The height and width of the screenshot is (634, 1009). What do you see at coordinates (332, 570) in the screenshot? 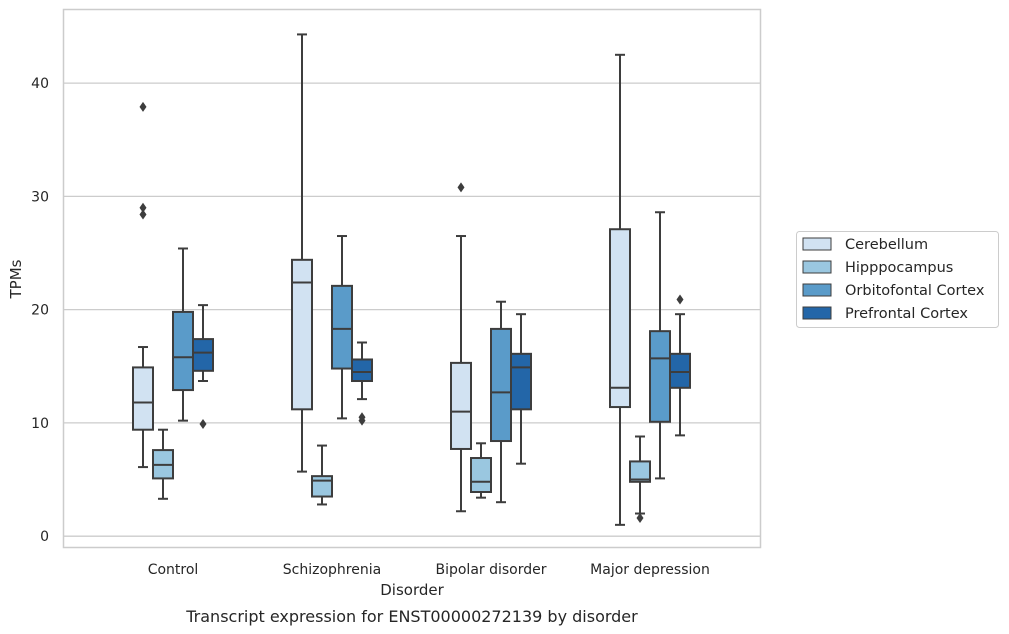
I see `x-tick-label-1: Schizophrenia` at bounding box center [332, 570].